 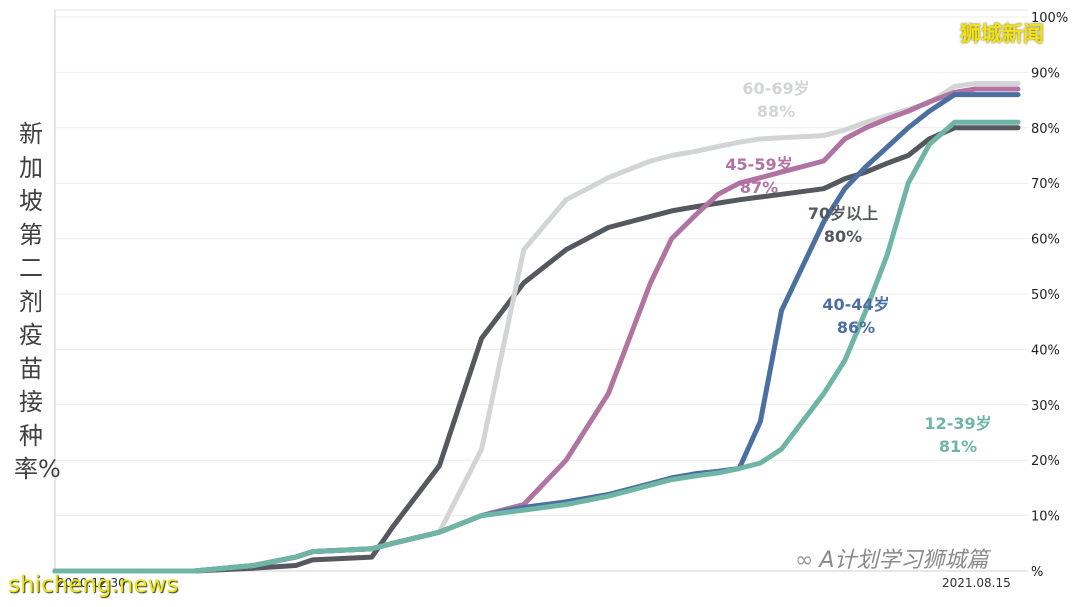 I want to click on y-tick-label: 50%, so click(x=1045, y=295).